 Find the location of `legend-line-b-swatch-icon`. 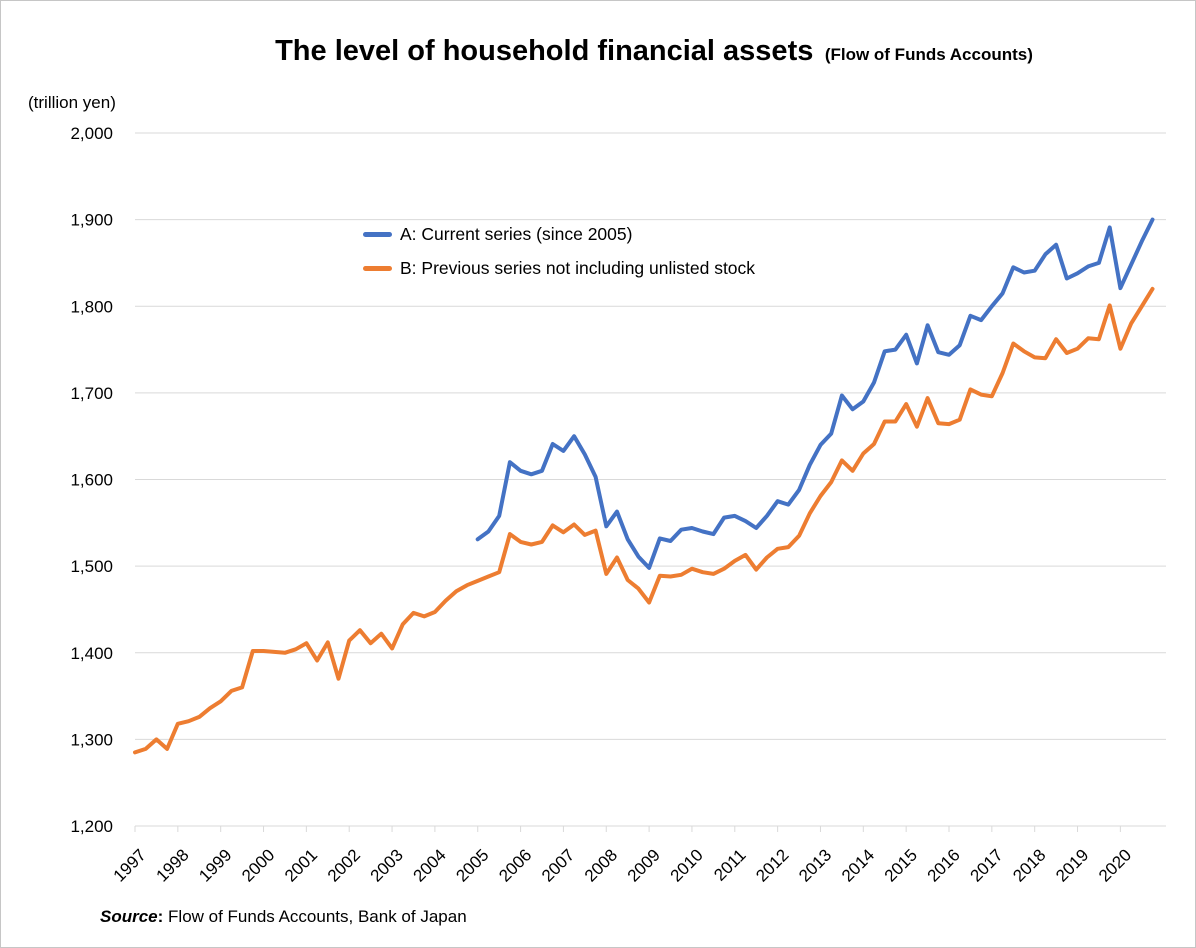

legend-line-b-swatch-icon is located at coordinates (377, 268).